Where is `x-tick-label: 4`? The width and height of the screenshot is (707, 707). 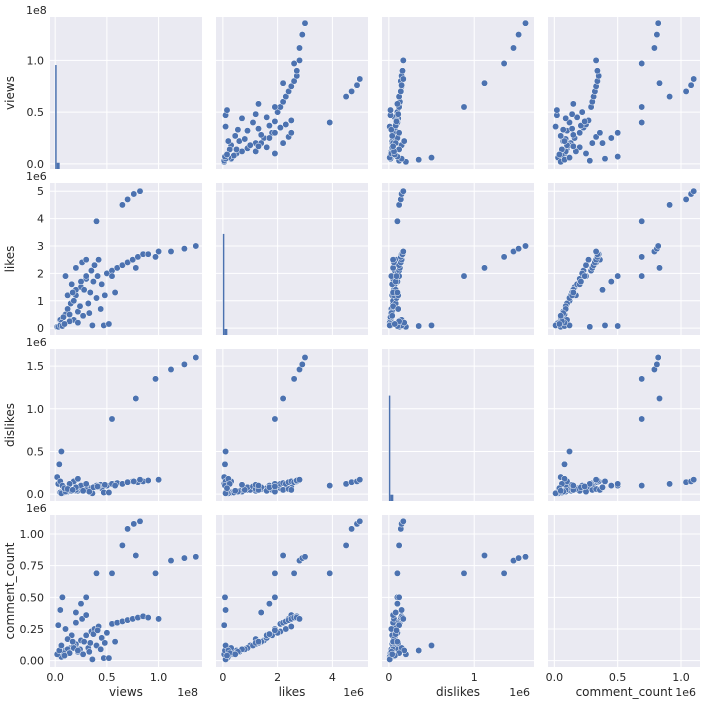 x-tick-label: 4 is located at coordinates (332, 677).